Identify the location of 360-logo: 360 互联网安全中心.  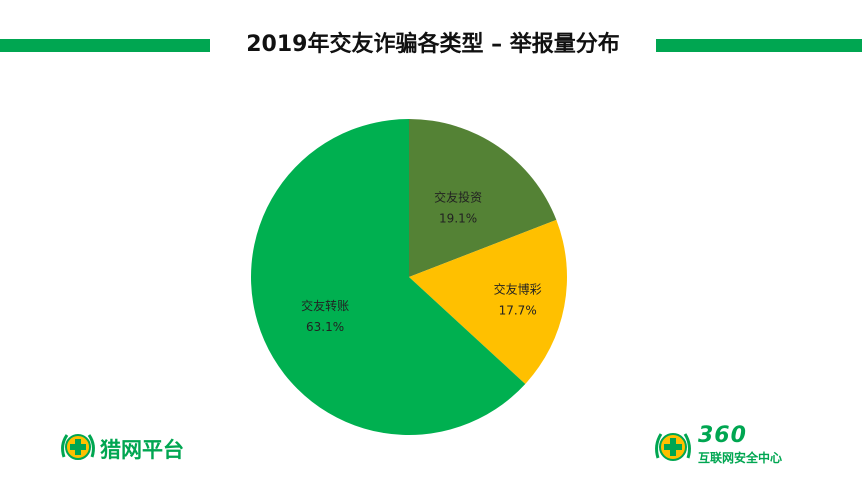
(747, 446).